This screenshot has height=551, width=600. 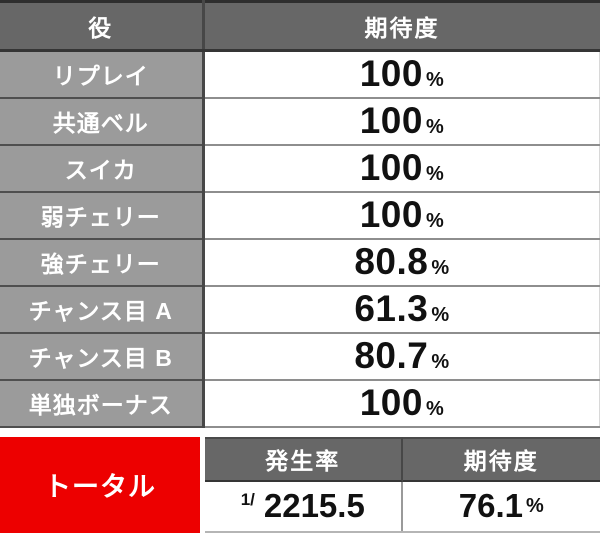 What do you see at coordinates (314, 505) in the screenshot?
I see `total-rate-value: 2215.5` at bounding box center [314, 505].